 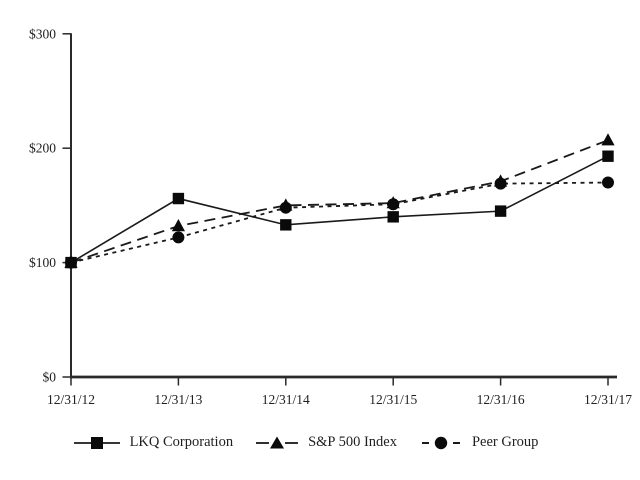 I want to click on legend-swatch-solid-line-square-icon, so click(x=96, y=443).